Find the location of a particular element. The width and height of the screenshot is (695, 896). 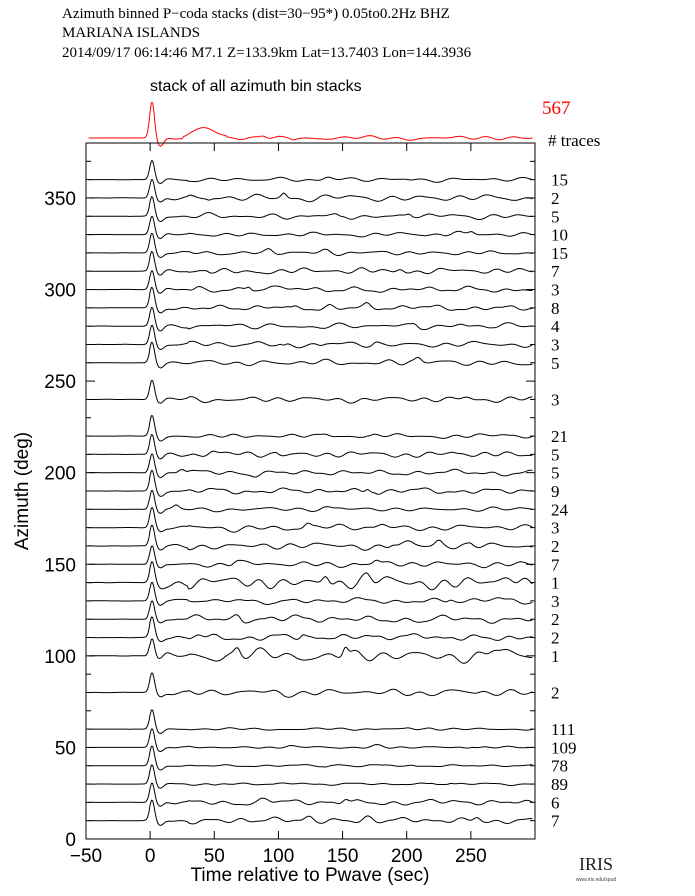

stack-label: stack of all azimuth bin stacks is located at coordinates (256, 86).